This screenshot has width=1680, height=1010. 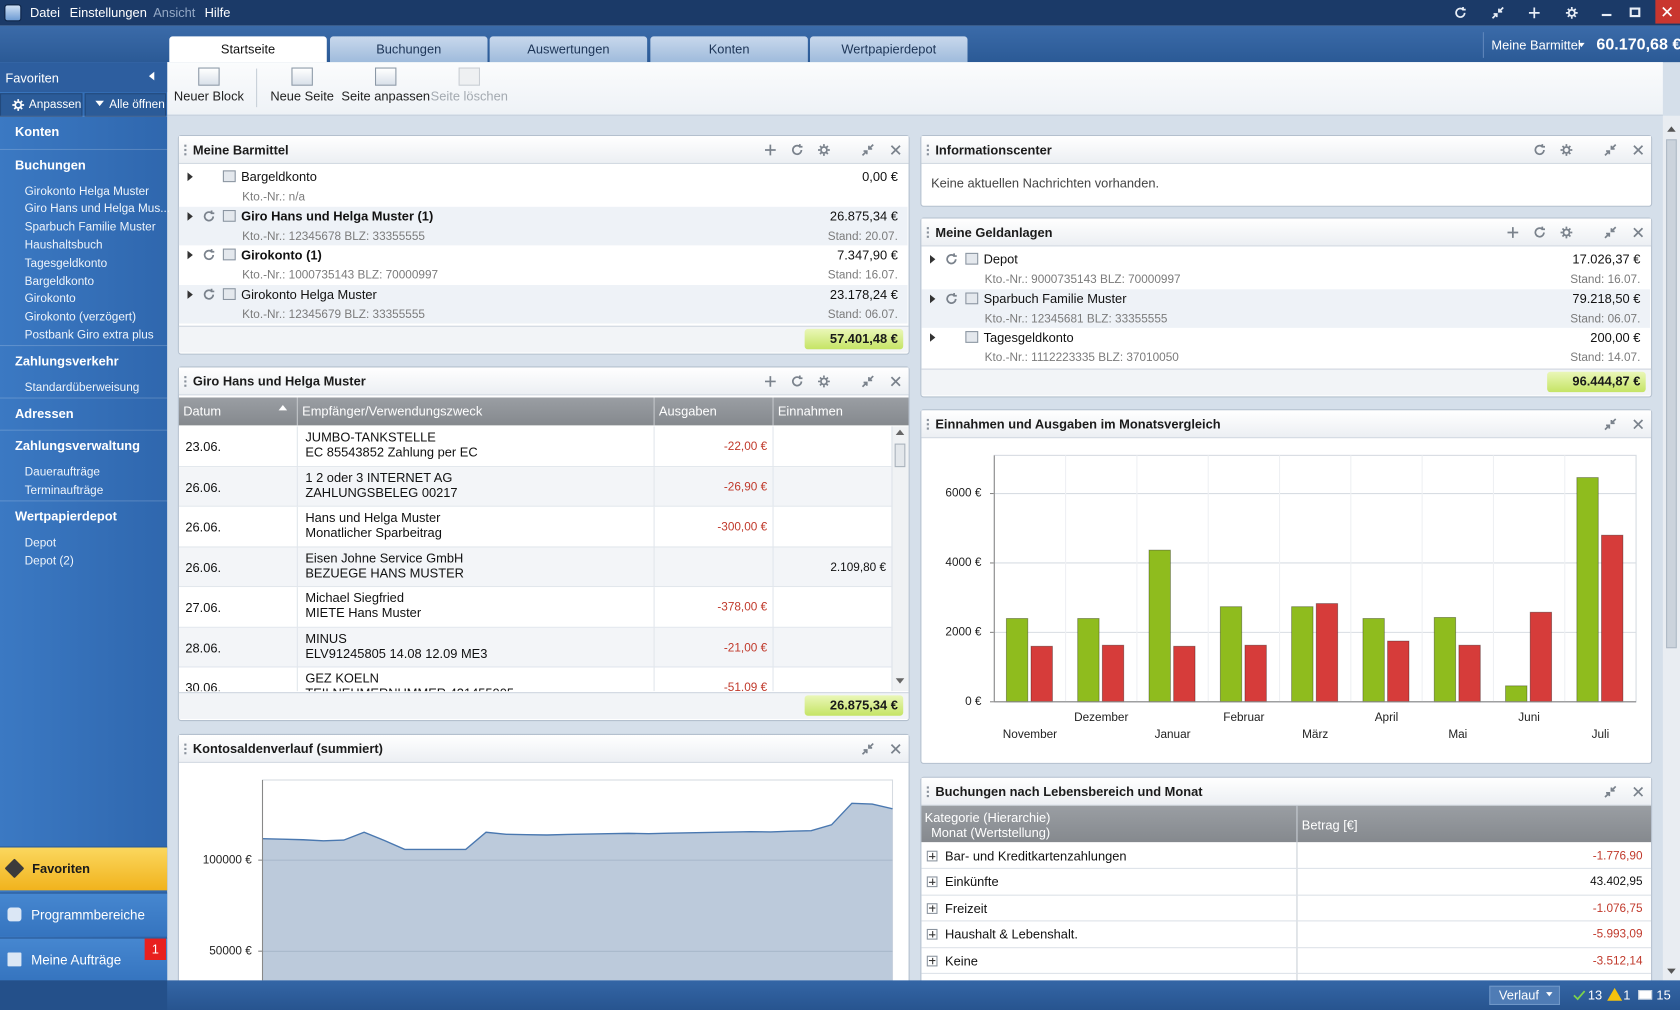 What do you see at coordinates (62, 473) in the screenshot?
I see `sidebar-item: Daueraufträge` at bounding box center [62, 473].